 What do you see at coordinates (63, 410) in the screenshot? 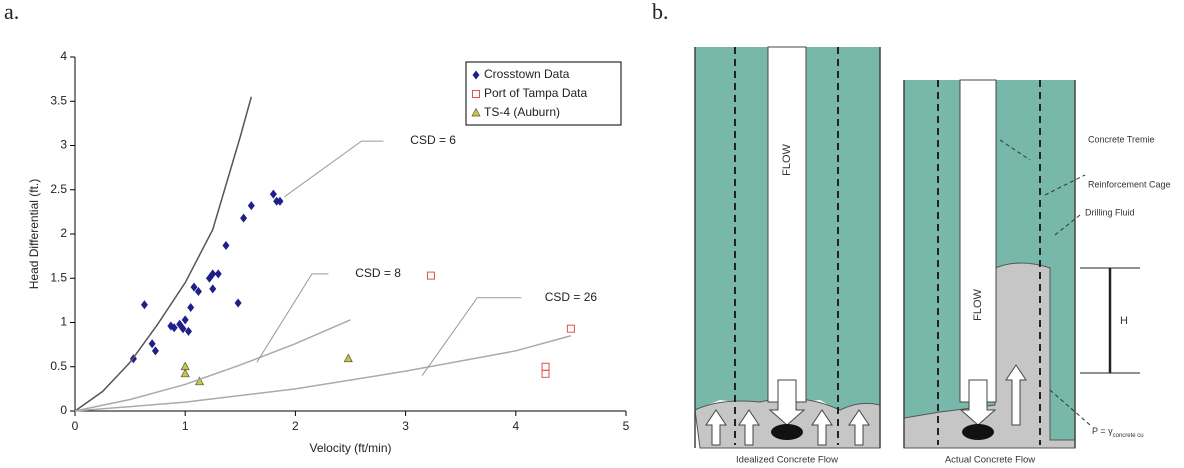
I see `y-tick-label: 0` at bounding box center [63, 410].